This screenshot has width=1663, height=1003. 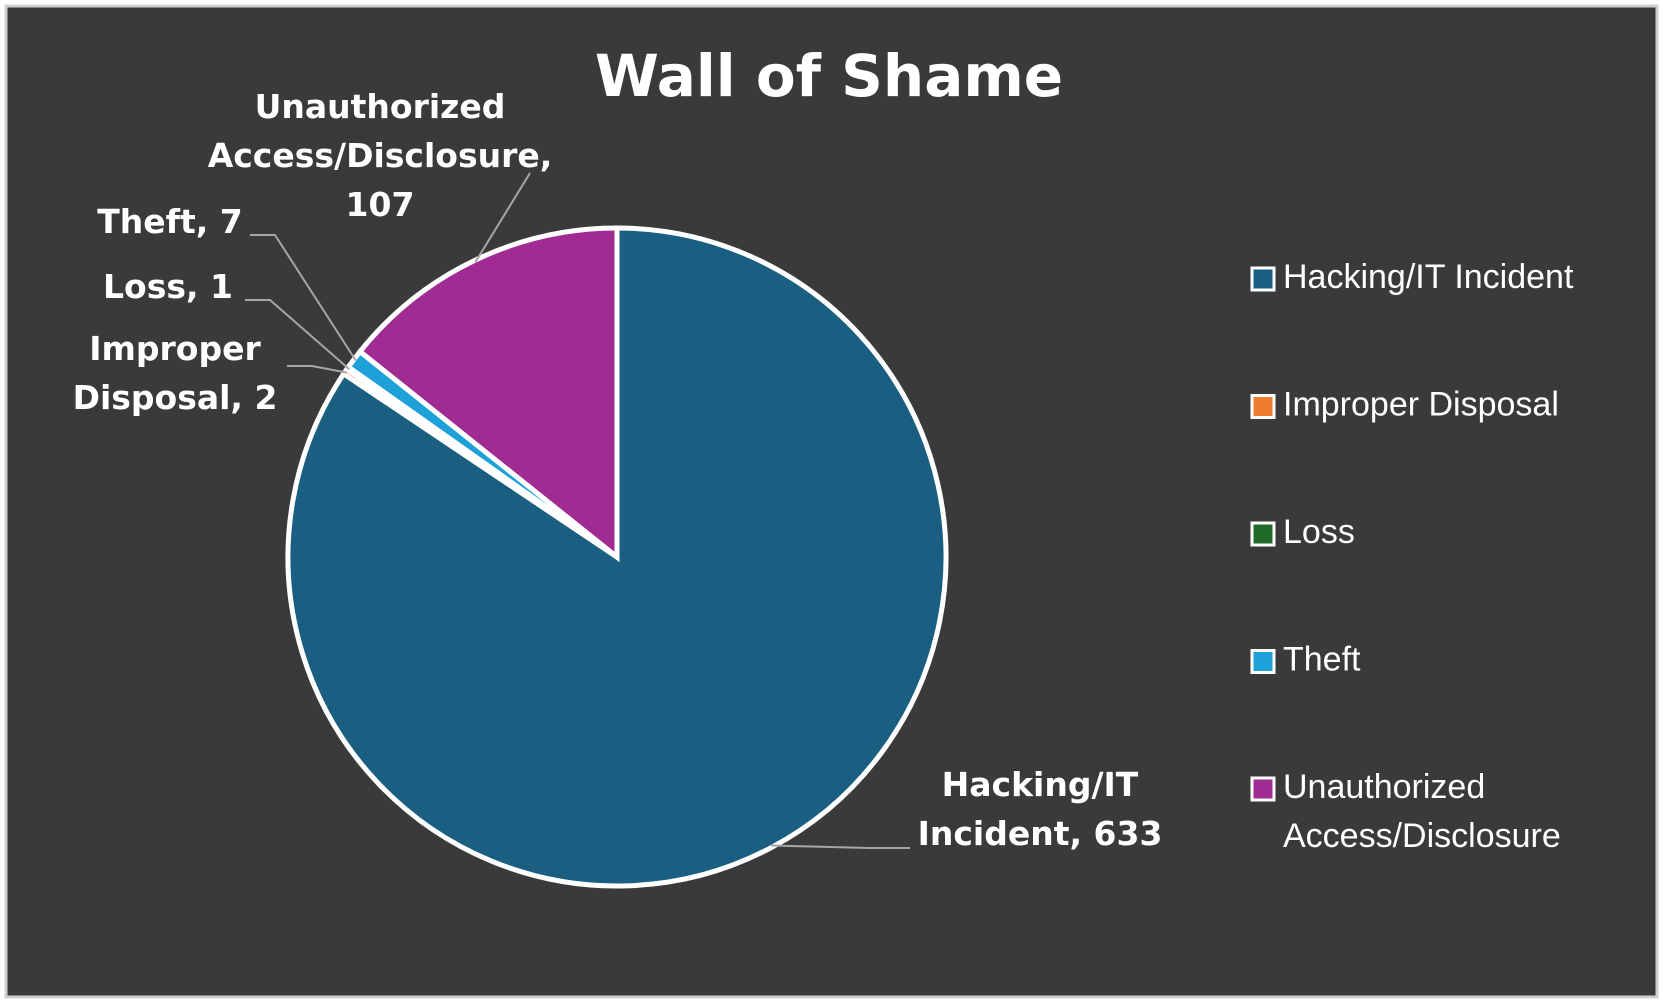 What do you see at coordinates (380, 155) in the screenshot?
I see `data-label: Unauthorized Access/Disclosure, 107` at bounding box center [380, 155].